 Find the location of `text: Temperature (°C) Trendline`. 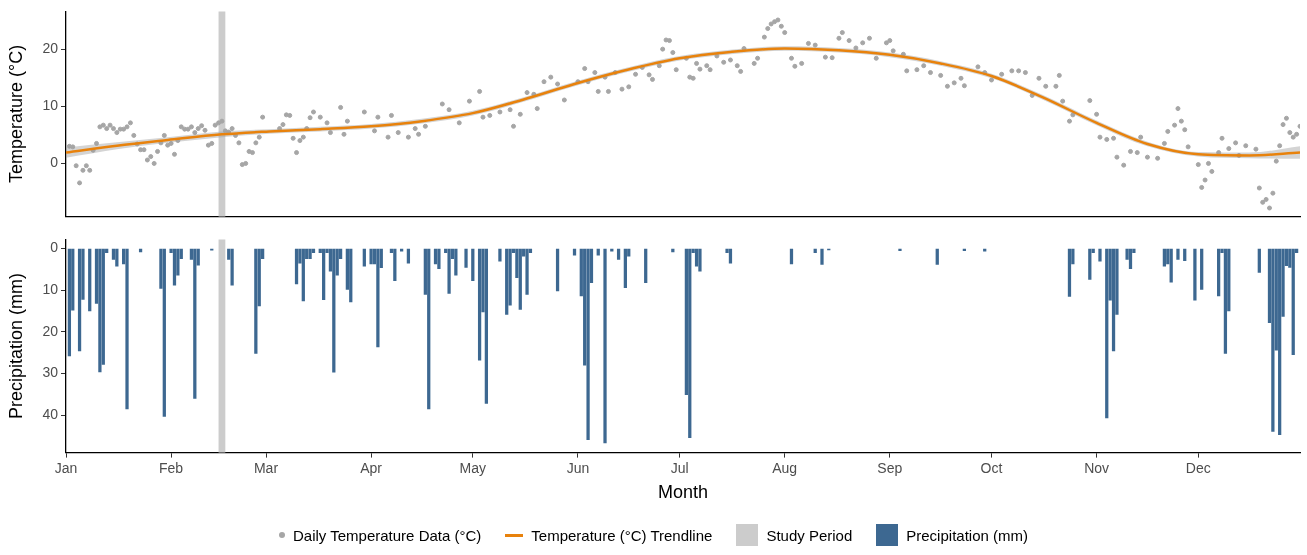

text: Temperature (°C) Trendline is located at coordinates (622, 535).